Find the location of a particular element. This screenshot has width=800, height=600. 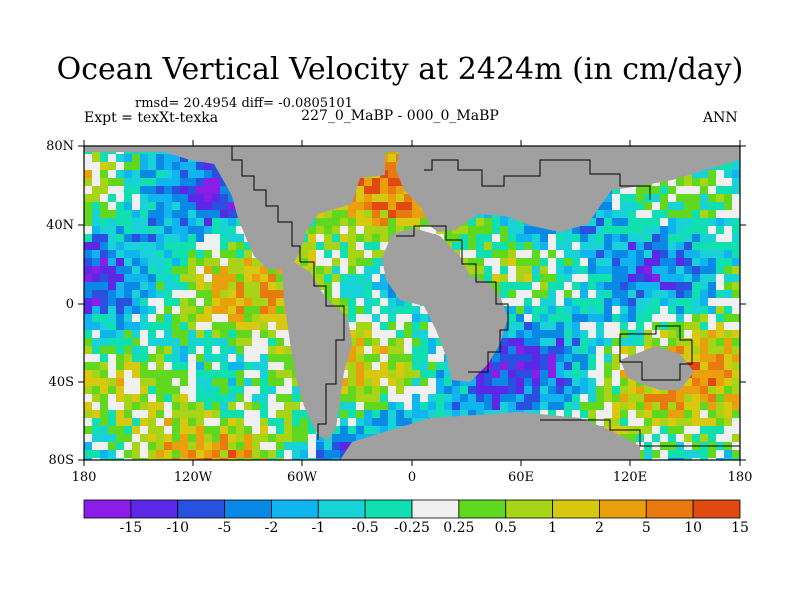

lon-label-180w: 180 is located at coordinates (84, 477).